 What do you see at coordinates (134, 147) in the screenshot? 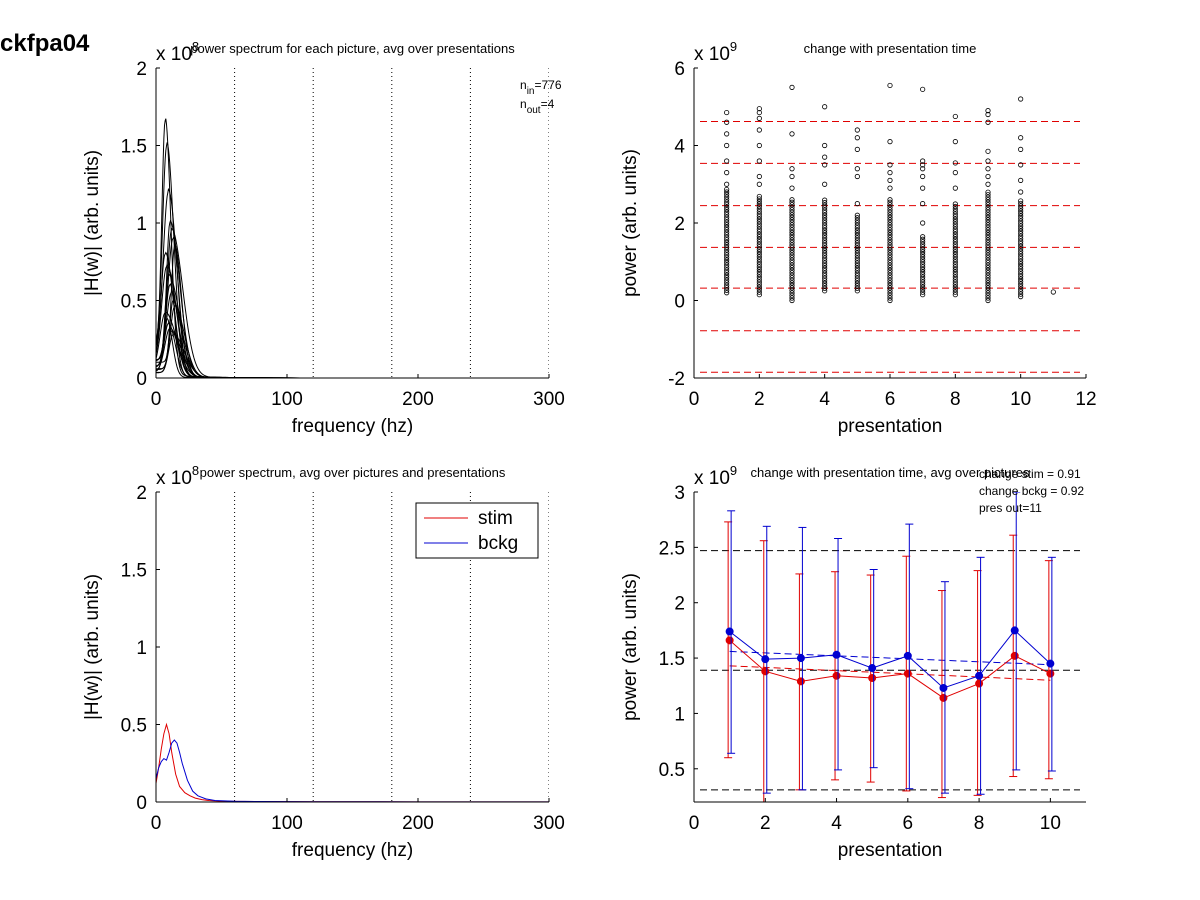
I see `y-tick-label: 1.5` at bounding box center [134, 147].